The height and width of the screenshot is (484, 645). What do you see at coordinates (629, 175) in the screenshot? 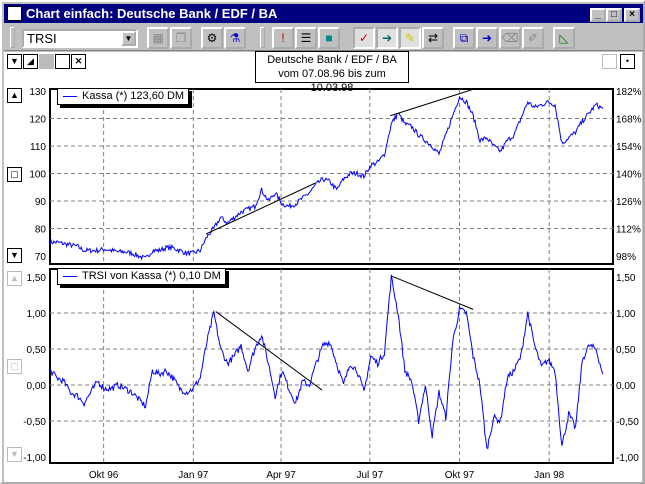
I see `y-tick-label-right: 140%` at bounding box center [629, 175].